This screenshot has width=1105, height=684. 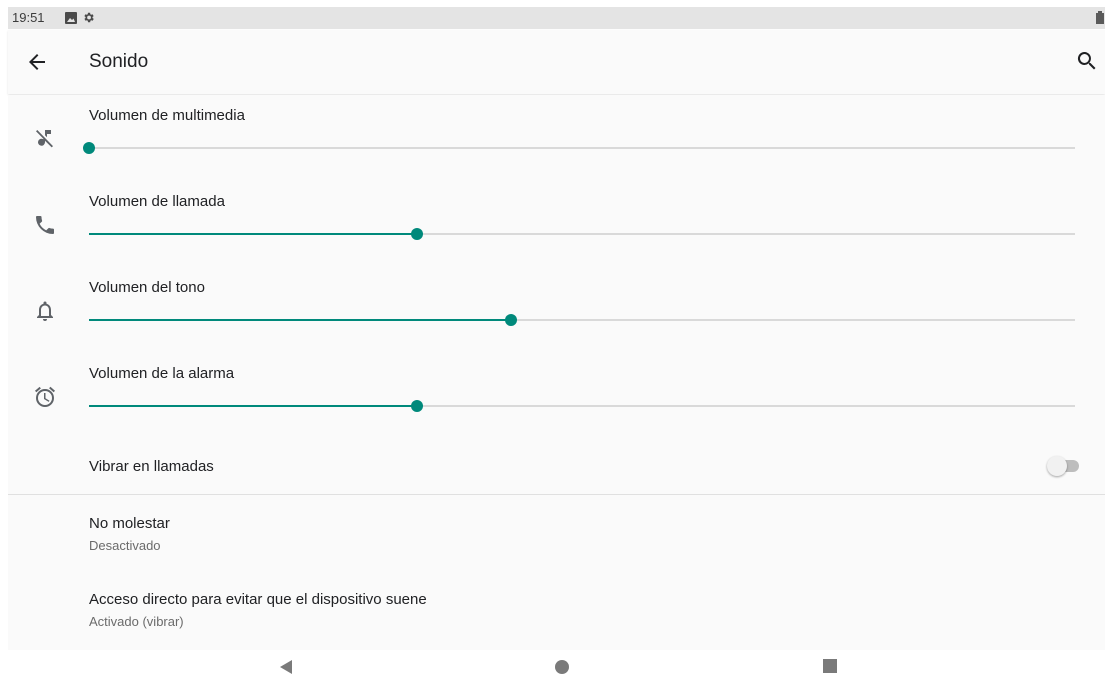 I want to click on navigation-bar, so click(x=556, y=667).